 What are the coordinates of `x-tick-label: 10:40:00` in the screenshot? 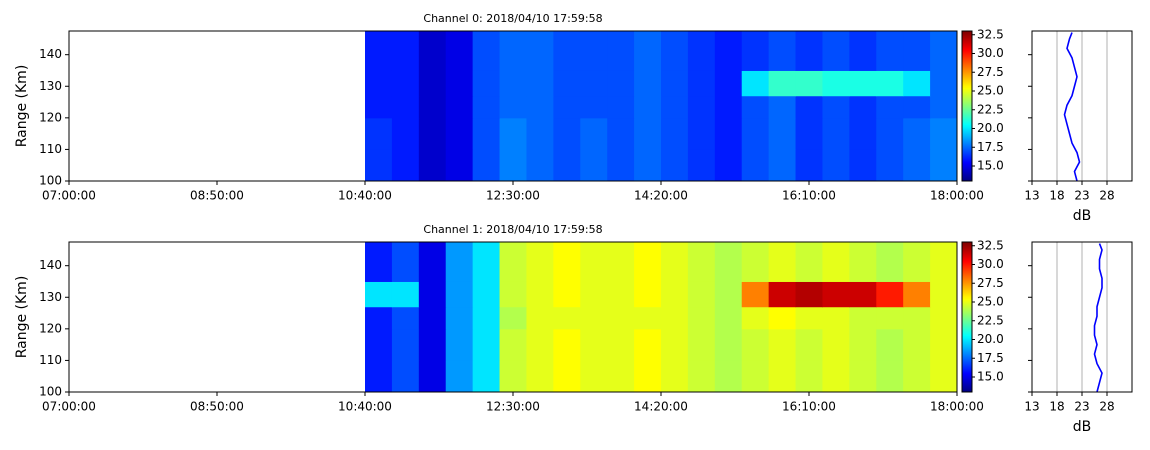 It's located at (365, 196).